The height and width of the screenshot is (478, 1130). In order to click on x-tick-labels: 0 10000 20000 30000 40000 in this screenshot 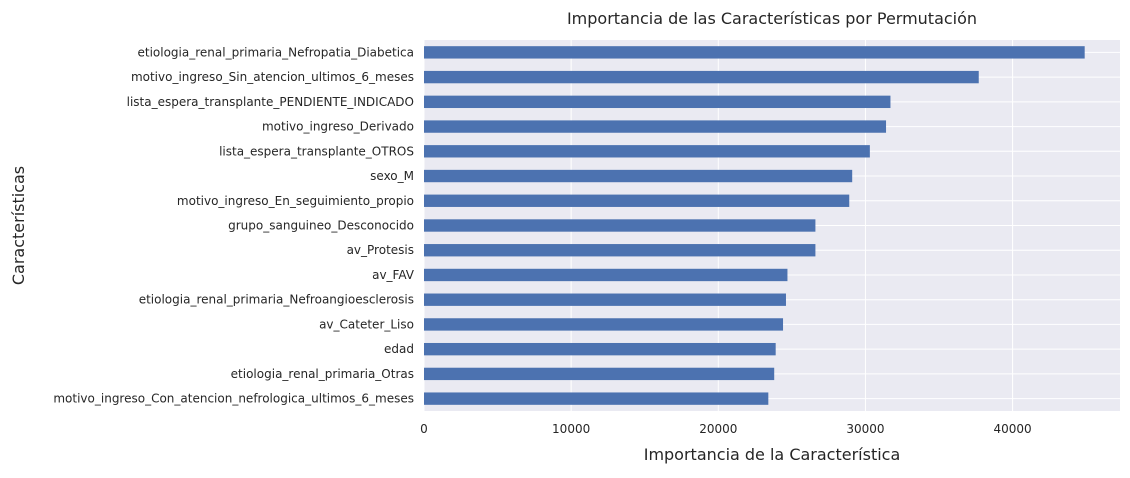, I will do `click(725, 429)`.